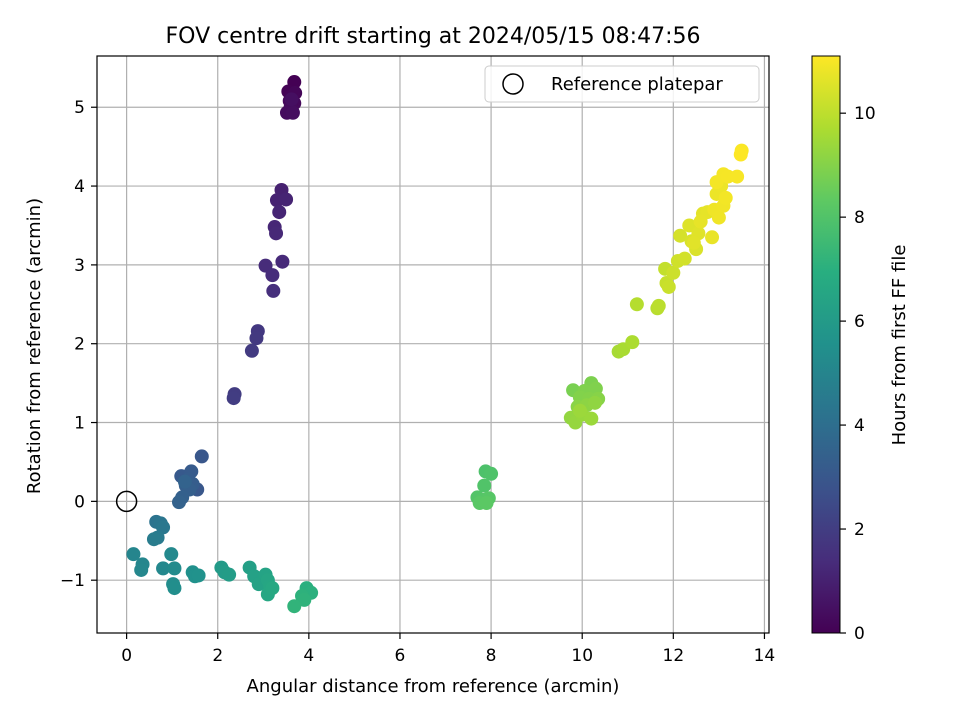  Describe the element at coordinates (637, 84) in the screenshot. I see `legend-label-reference: Reference platepar` at that location.